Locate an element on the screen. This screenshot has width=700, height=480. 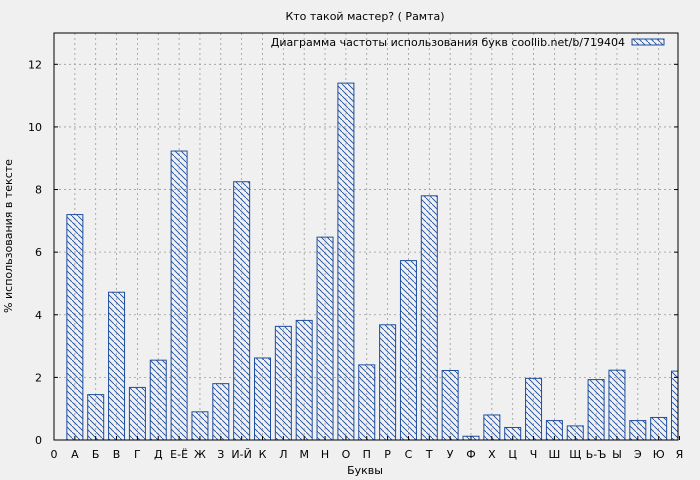
x-tick-label: Я is located at coordinates (680, 454).